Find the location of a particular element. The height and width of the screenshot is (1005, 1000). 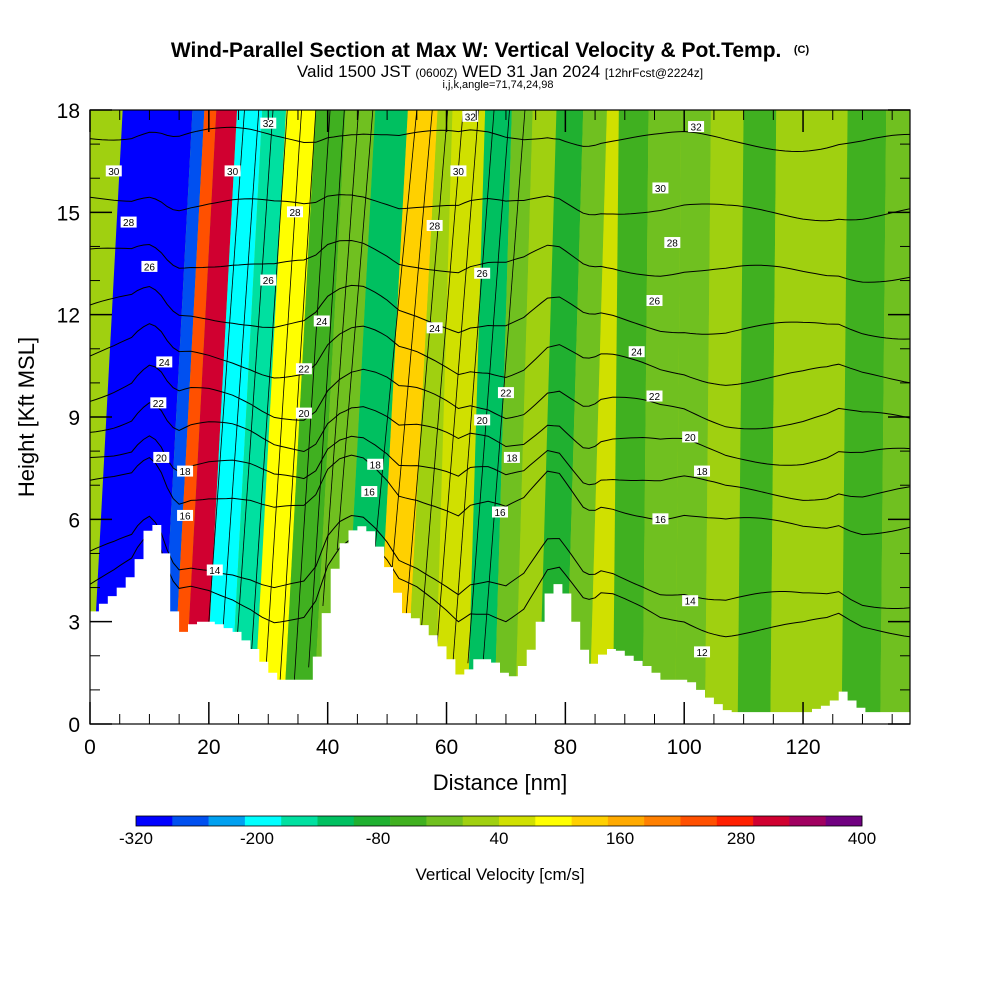

x-tick-label: 120 is located at coordinates (803, 747).